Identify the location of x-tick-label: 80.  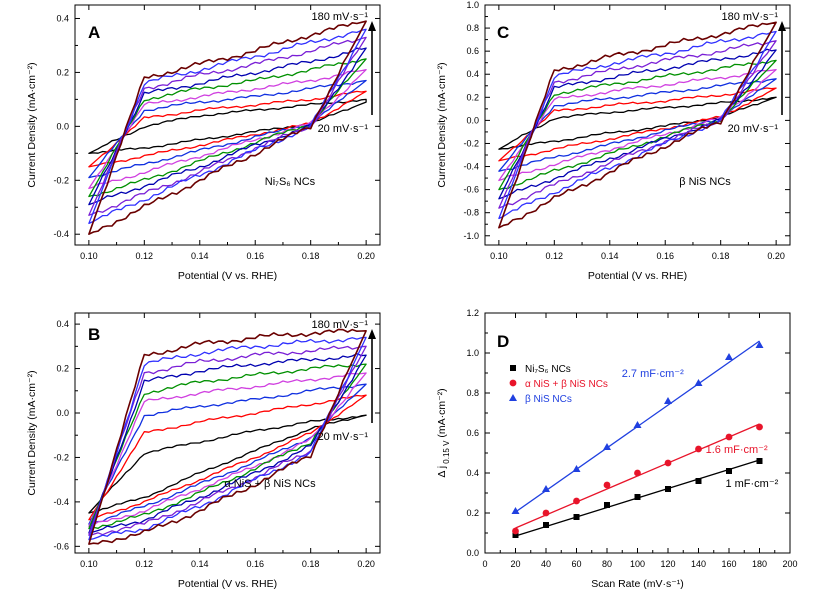
(607, 564).